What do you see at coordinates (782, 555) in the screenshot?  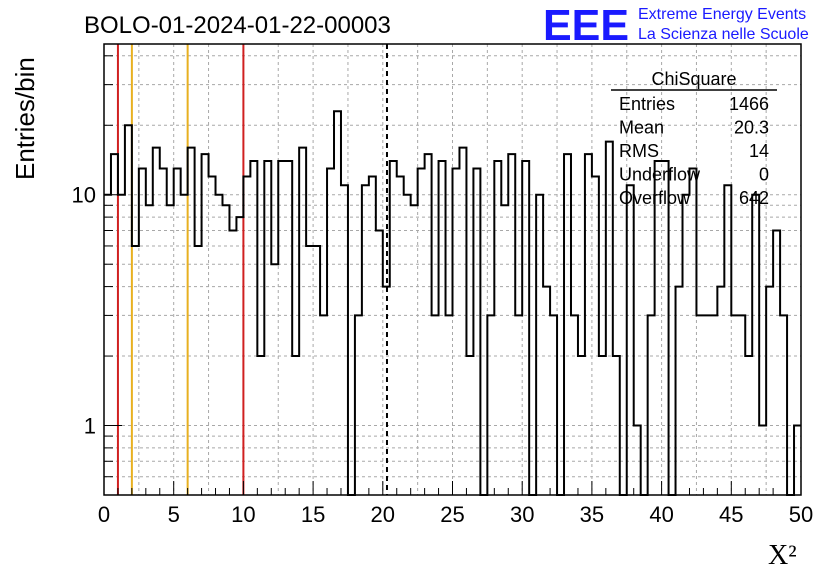 I see `x-axis-label: X²` at bounding box center [782, 555].